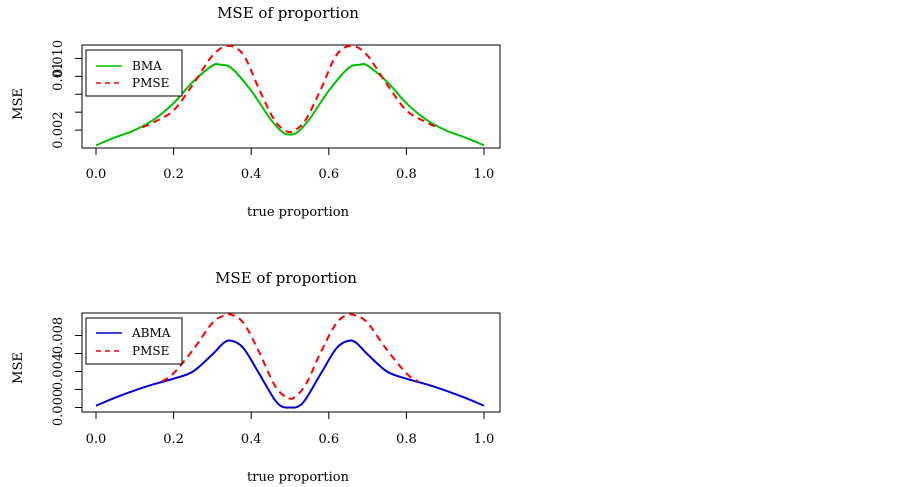  Describe the element at coordinates (251, 439) in the screenshot. I see `chart-2-x-tick-label: 0.4` at that location.